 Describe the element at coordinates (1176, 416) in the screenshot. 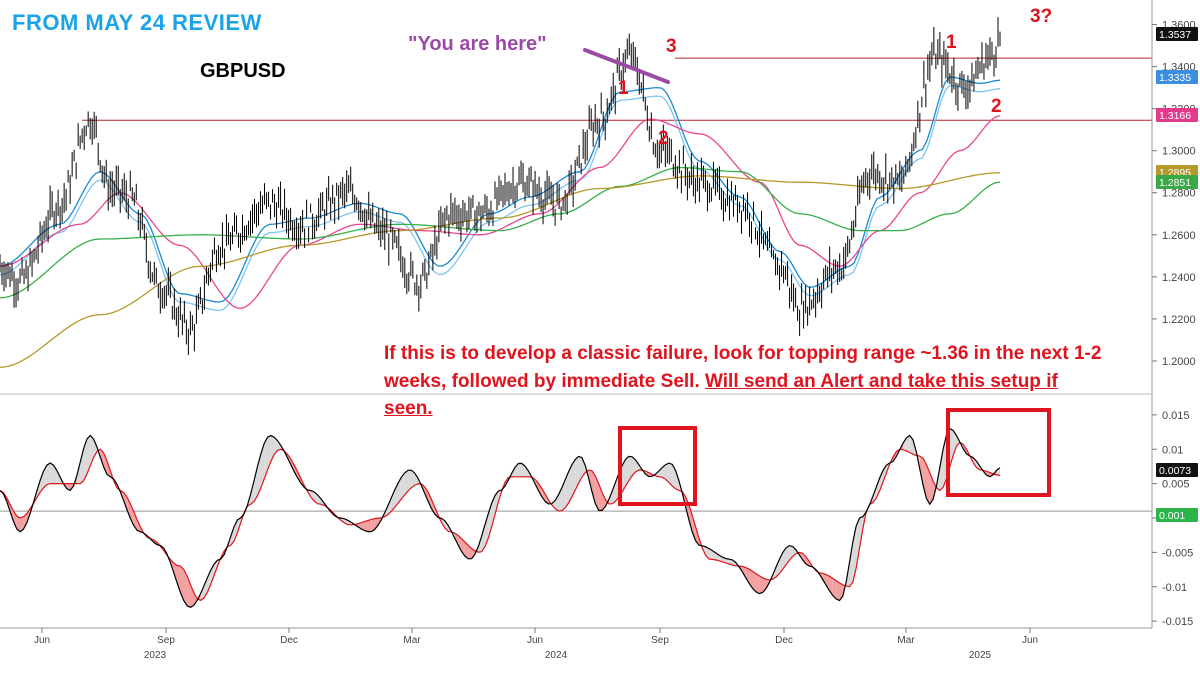

I see `osc-tick-label: 0.015` at that location.